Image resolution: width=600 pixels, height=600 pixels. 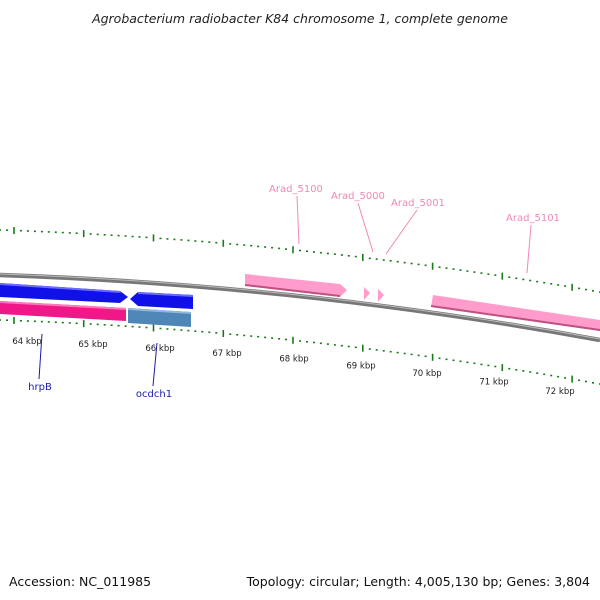 I want to click on gene-ocdch1-inner, so click(x=159, y=317).